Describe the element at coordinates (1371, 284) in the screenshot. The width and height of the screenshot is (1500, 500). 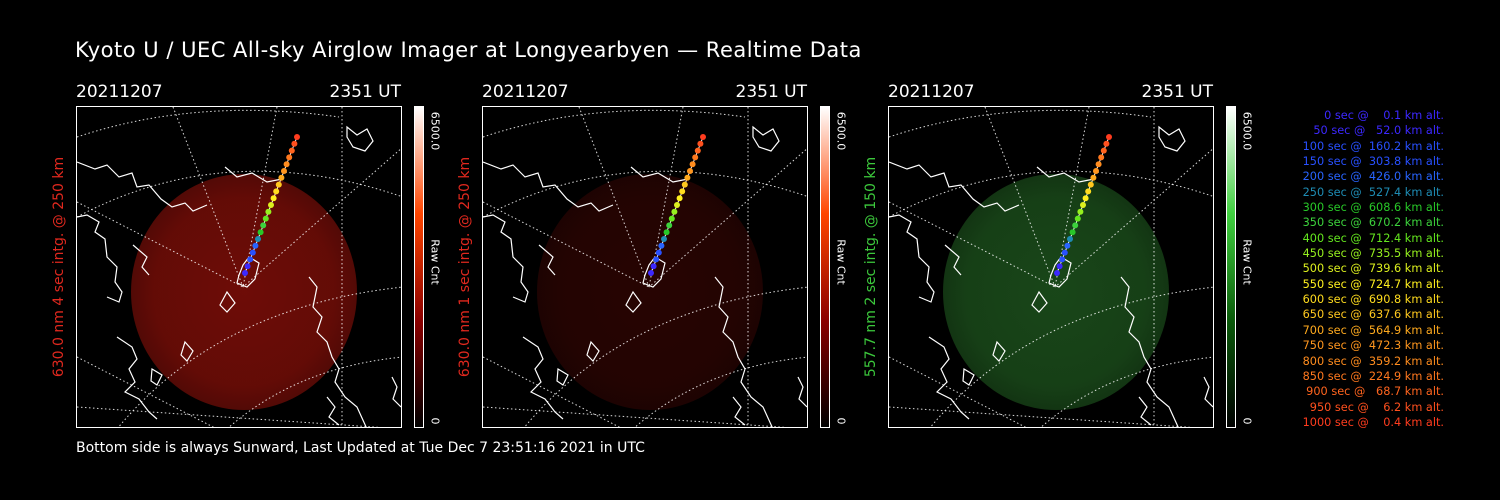
I see `legend-entry: 550 sec @ 724.7 km alt.` at that location.